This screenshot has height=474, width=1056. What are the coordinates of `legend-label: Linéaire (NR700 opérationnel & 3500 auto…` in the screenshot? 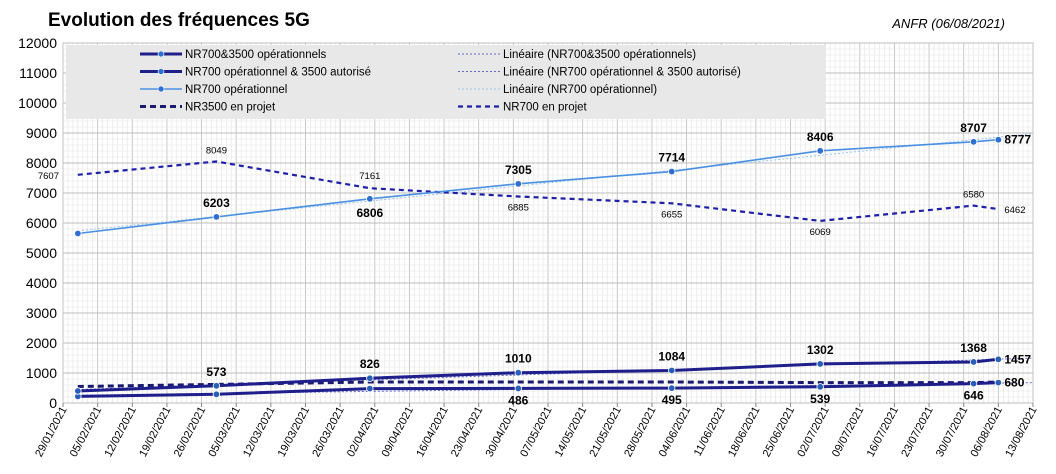 It's located at (622, 73).